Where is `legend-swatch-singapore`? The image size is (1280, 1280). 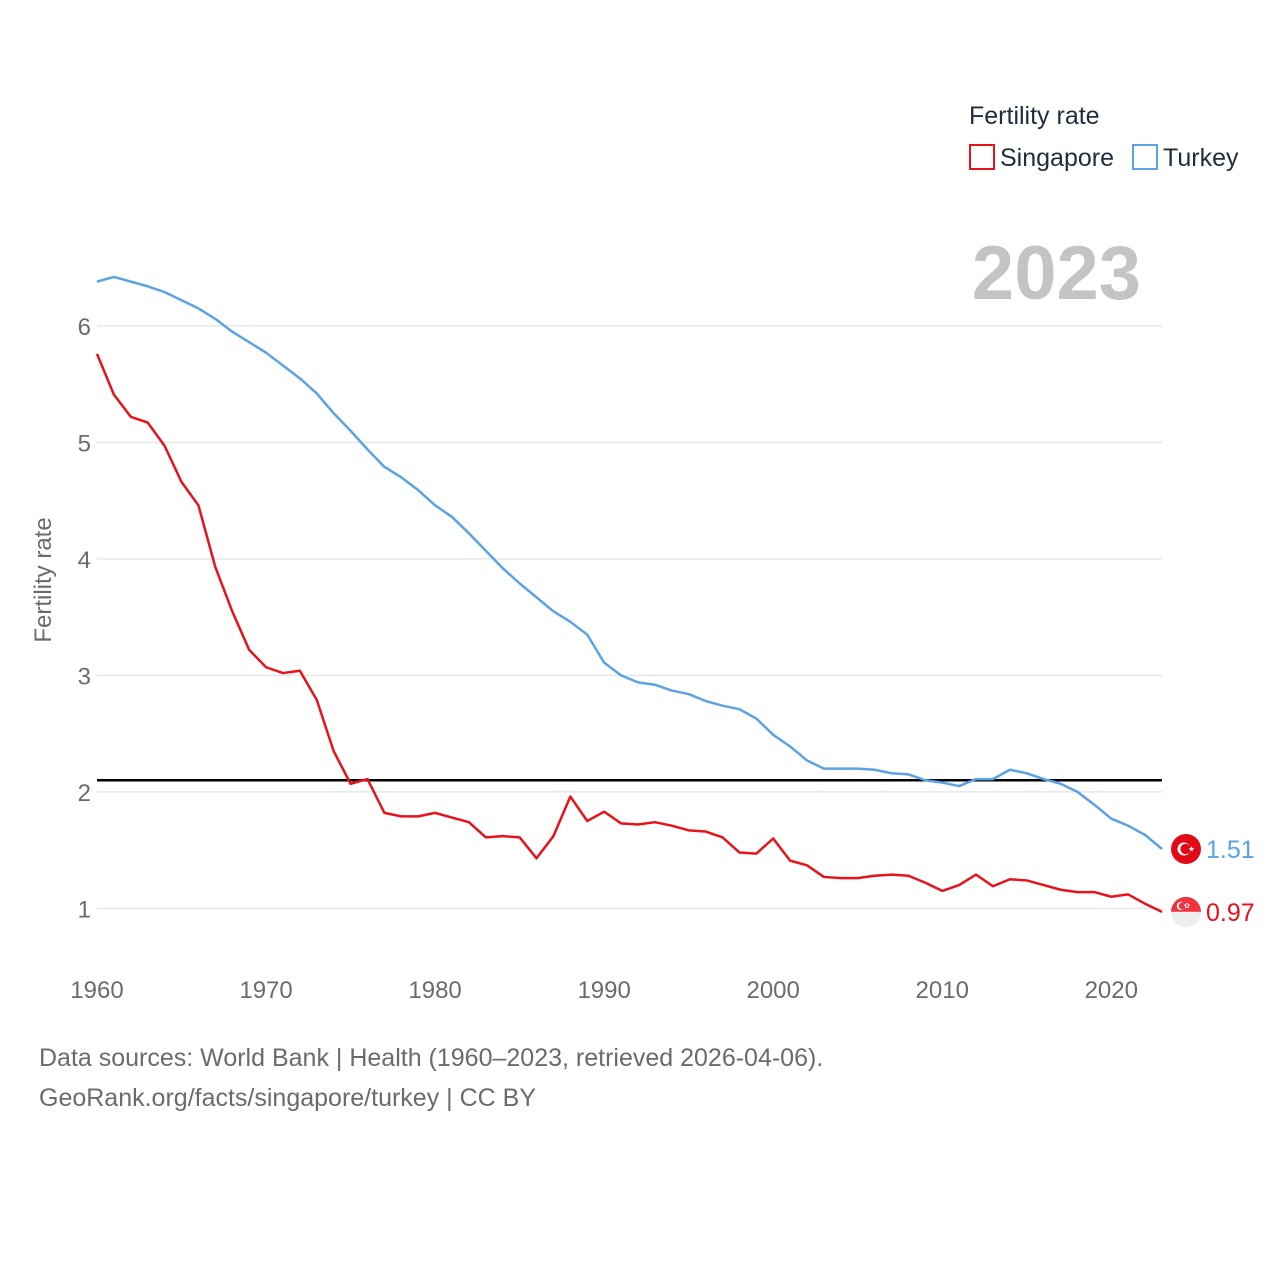 legend-swatch-singapore is located at coordinates (982, 157).